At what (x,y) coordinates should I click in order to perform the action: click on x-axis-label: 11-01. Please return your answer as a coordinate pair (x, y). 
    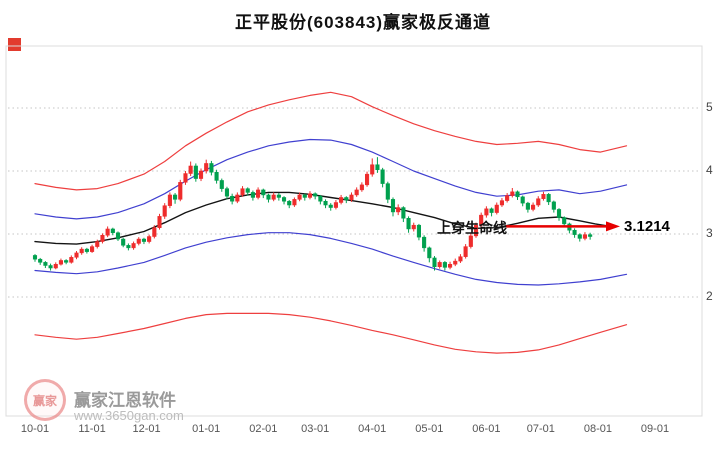
    Looking at the image, I should click on (92, 429).